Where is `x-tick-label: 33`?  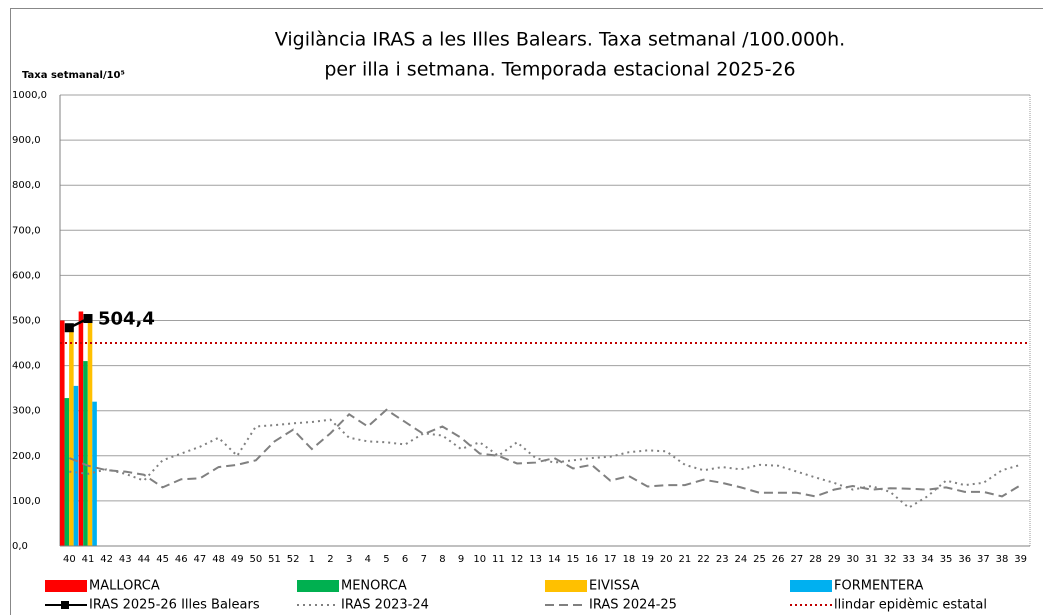
x-tick-label: 33 is located at coordinates (908, 559).